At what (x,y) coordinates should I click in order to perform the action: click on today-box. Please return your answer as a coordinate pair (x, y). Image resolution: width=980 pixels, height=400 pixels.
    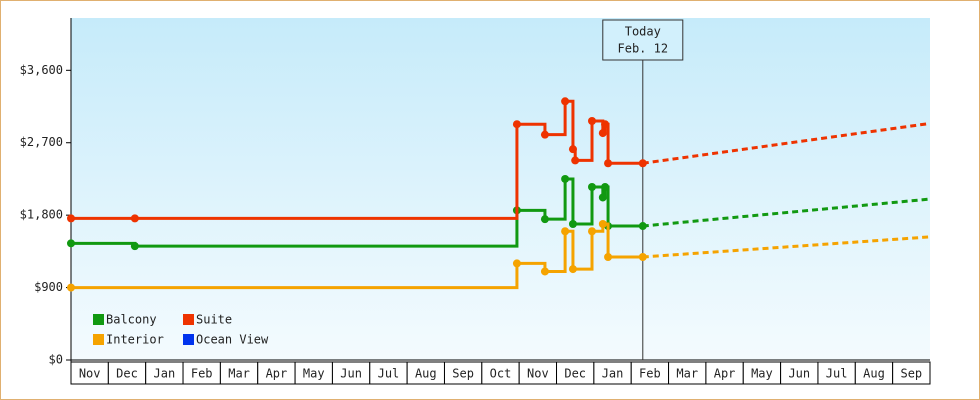
    Looking at the image, I should click on (643, 40).